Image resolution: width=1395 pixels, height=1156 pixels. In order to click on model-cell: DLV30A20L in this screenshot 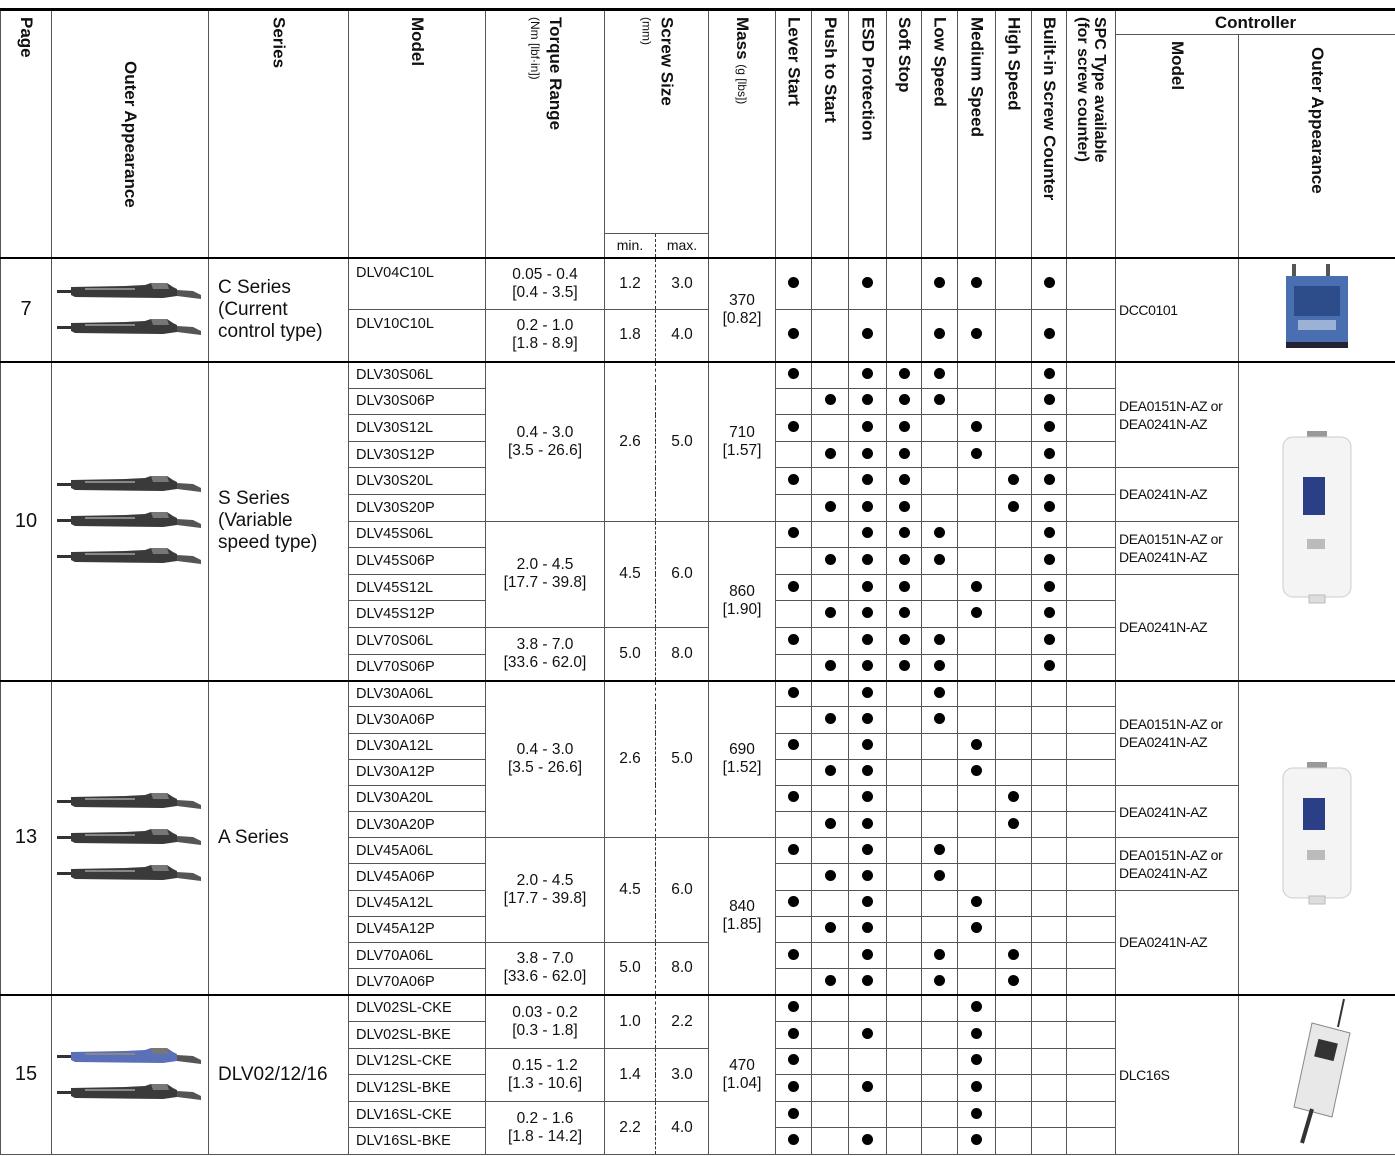, I will do `click(417, 798)`.